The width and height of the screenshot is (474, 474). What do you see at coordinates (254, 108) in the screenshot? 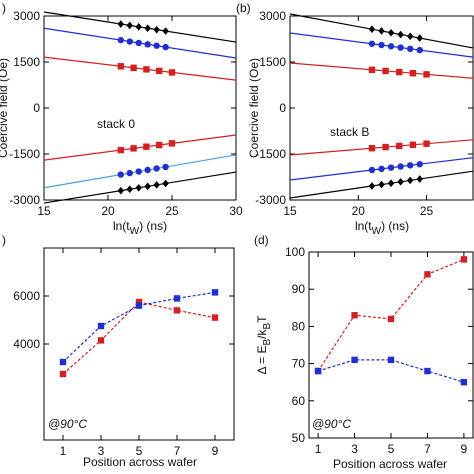
I see `y-axis-label: Coercive field (Oe)` at bounding box center [254, 108].